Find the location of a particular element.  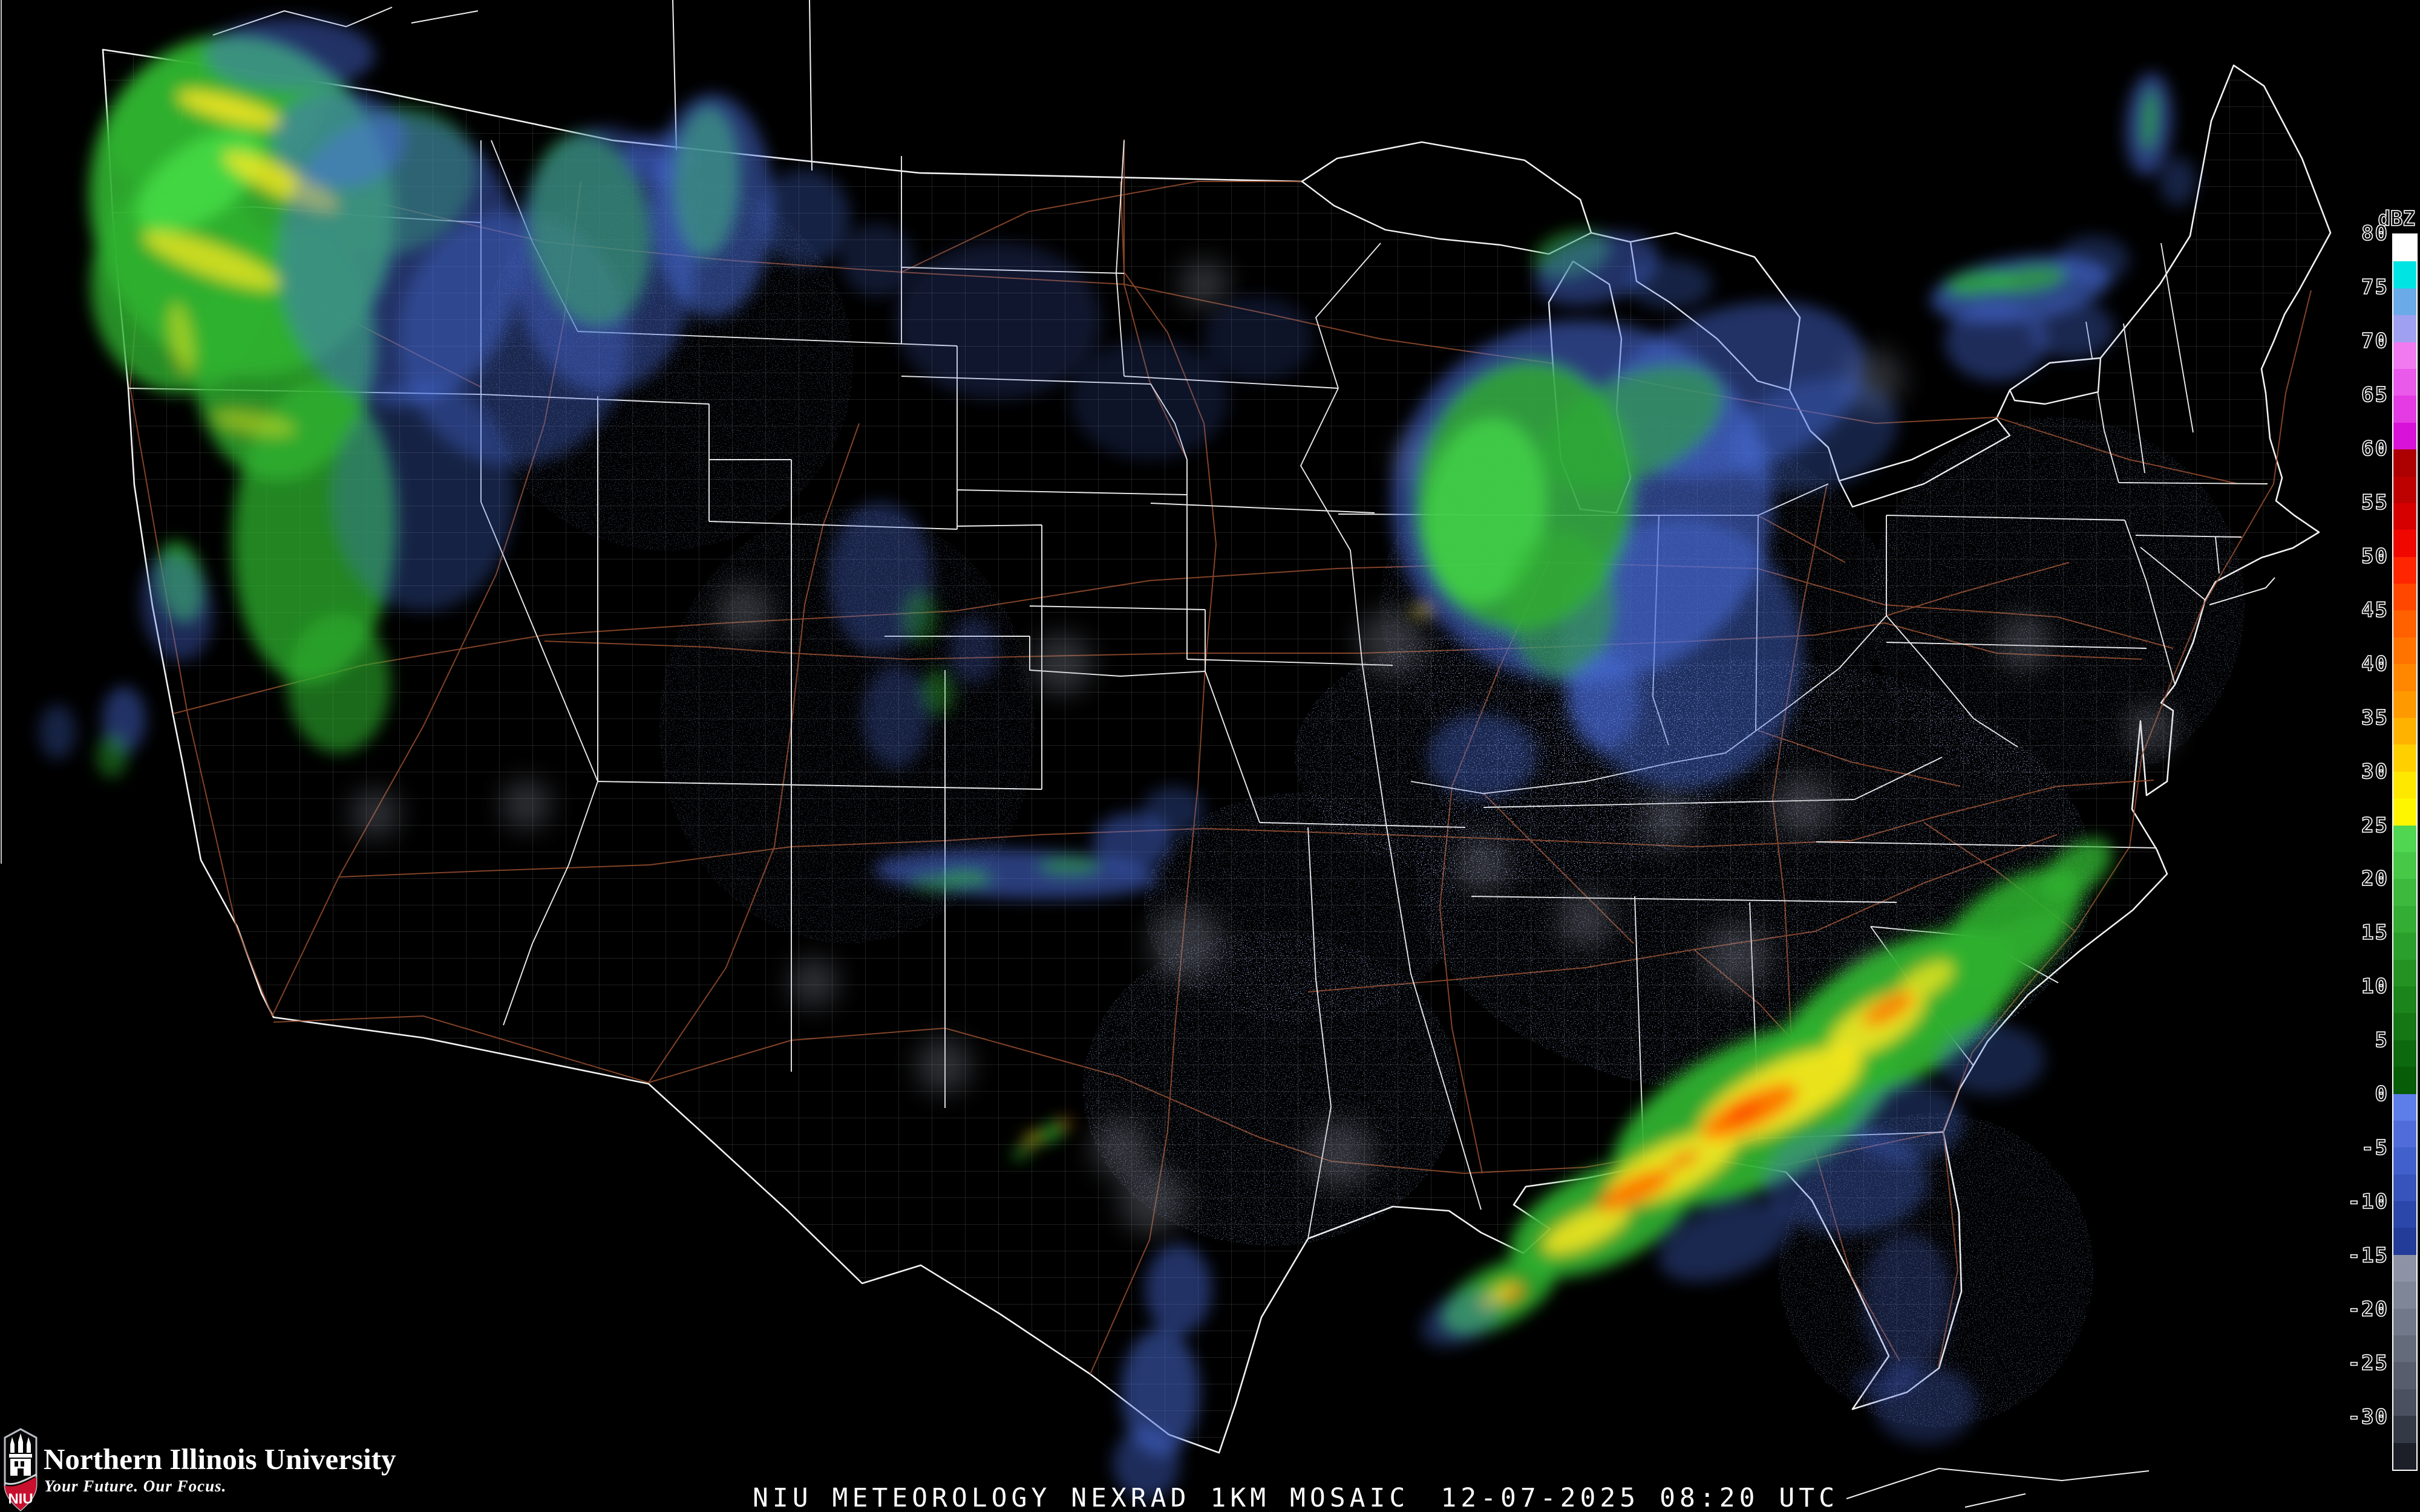

lake-ontario is located at coordinates (2055, 381).